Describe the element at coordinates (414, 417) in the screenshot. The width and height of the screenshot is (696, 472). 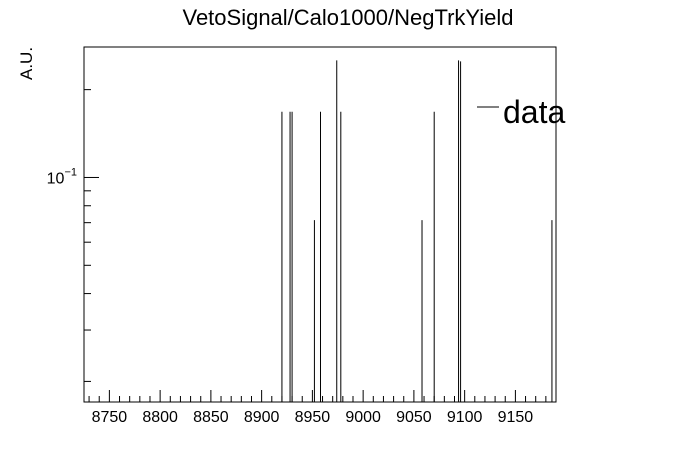
I see `x-tick-label: 9050` at that location.